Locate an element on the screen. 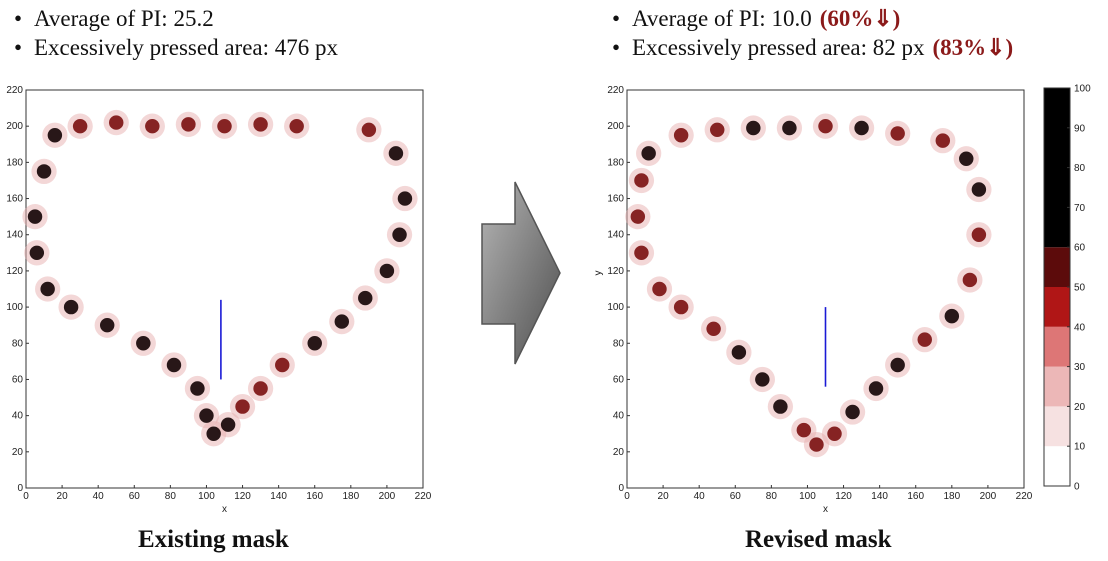 The image size is (1108, 561). left-bullet-pi: • Average of PI: 25.2 is located at coordinates (176, 18).